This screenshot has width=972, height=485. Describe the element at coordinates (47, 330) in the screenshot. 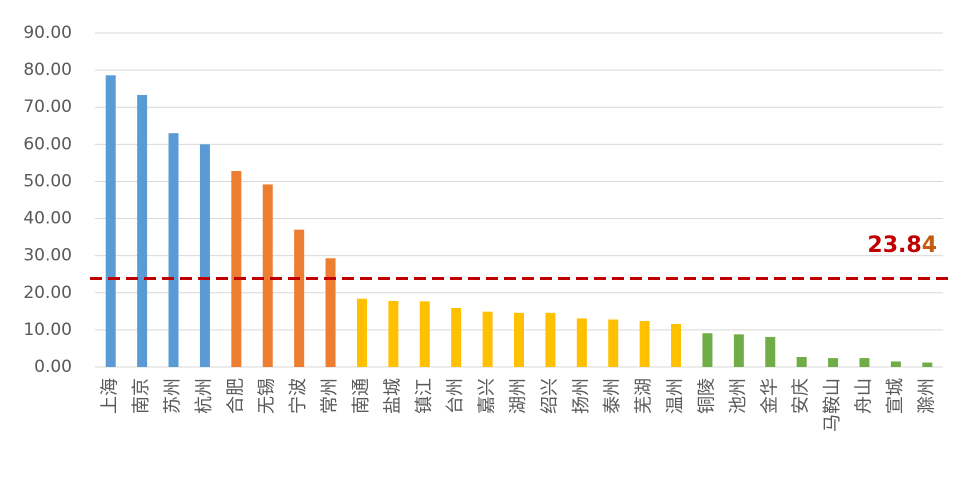

I see `y-tick-label: 10.00` at that location.